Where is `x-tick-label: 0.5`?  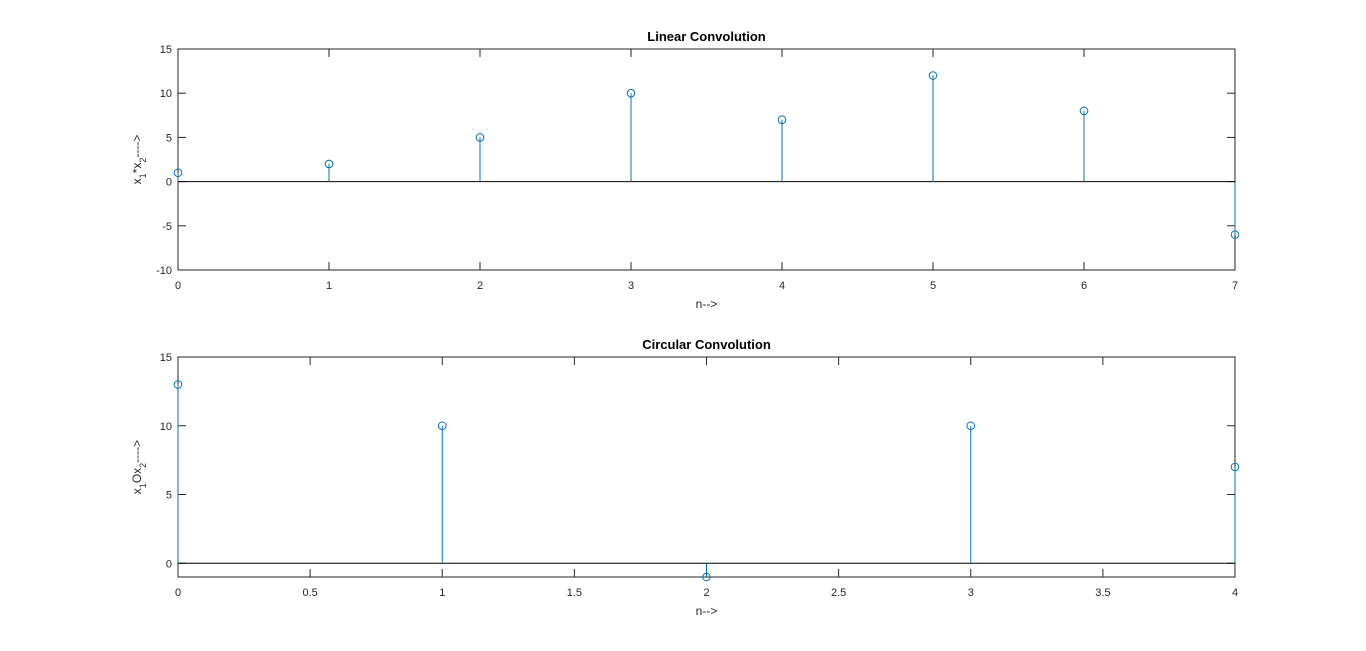
x-tick-label: 0.5 is located at coordinates (309, 593).